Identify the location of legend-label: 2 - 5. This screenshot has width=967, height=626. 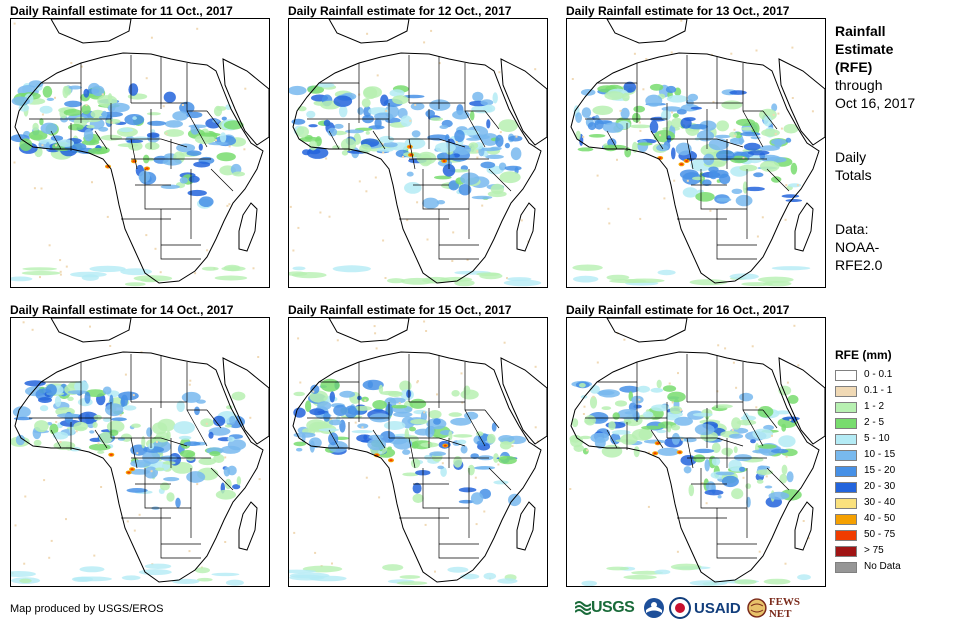
(874, 422).